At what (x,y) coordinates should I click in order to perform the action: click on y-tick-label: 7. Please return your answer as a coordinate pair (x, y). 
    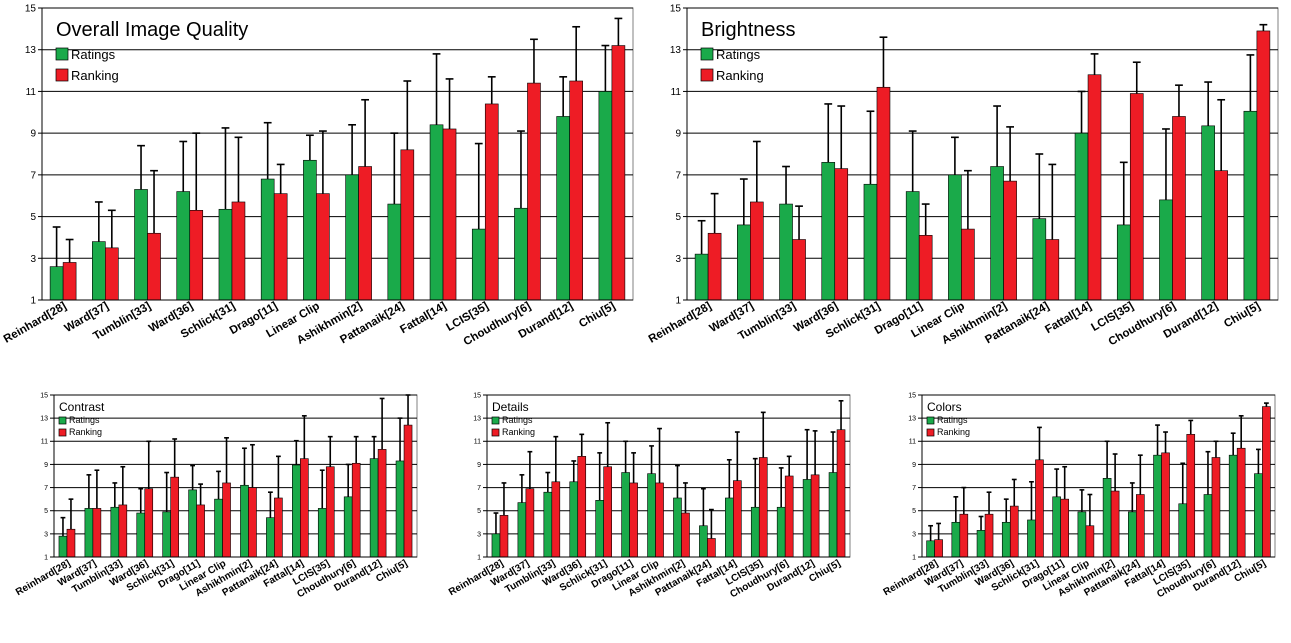
    Looking at the image, I should click on (46, 488).